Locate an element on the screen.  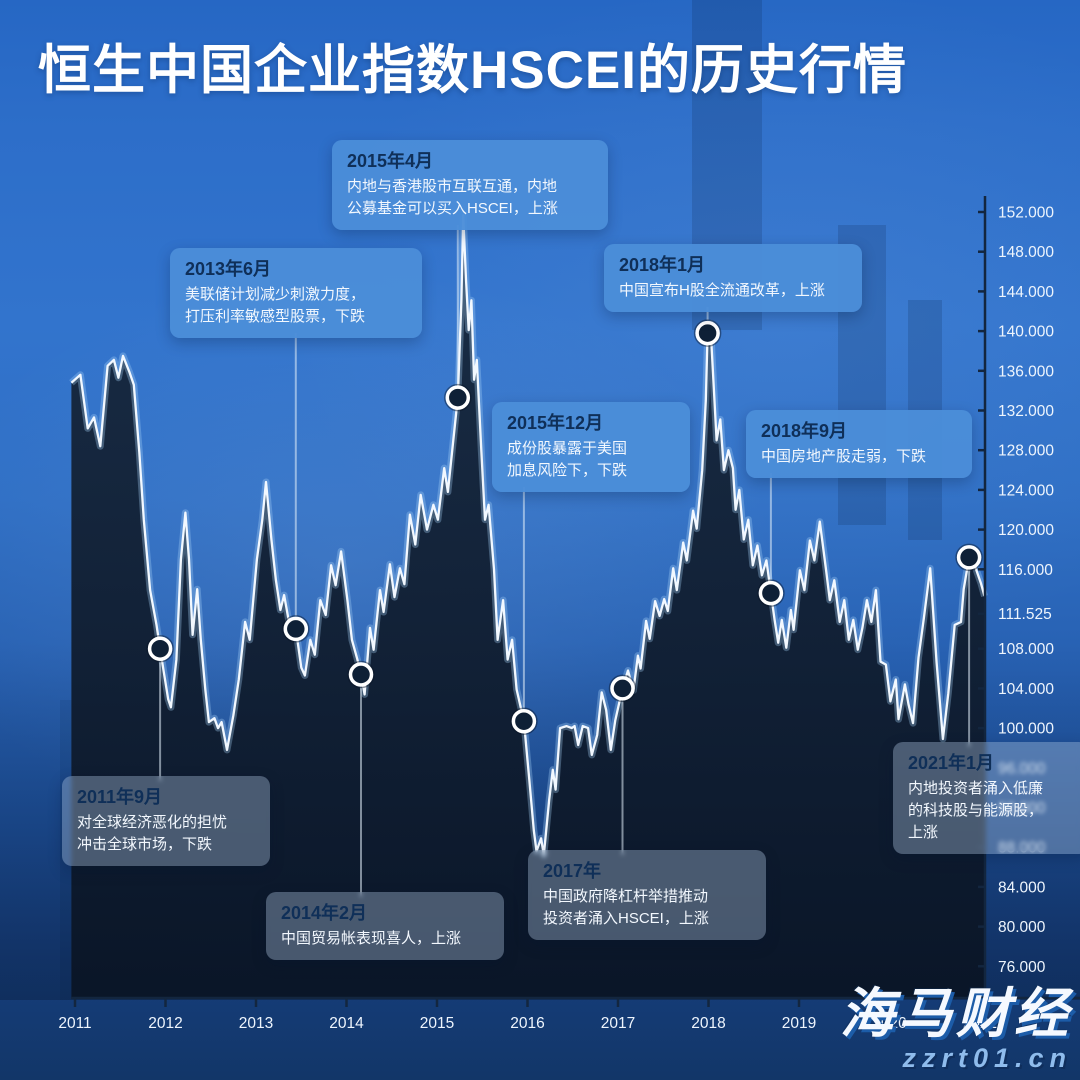
y-tick-label: 84.000 is located at coordinates (1022, 887).